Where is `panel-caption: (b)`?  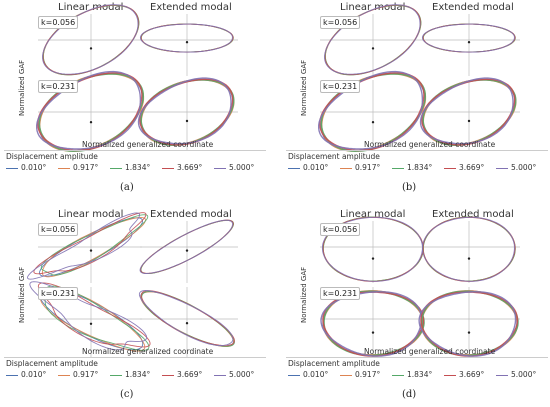
panel-caption: (b) is located at coordinates (409, 187).